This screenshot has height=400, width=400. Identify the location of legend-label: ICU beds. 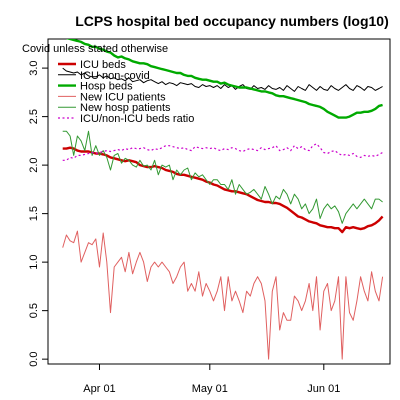
(103, 65).